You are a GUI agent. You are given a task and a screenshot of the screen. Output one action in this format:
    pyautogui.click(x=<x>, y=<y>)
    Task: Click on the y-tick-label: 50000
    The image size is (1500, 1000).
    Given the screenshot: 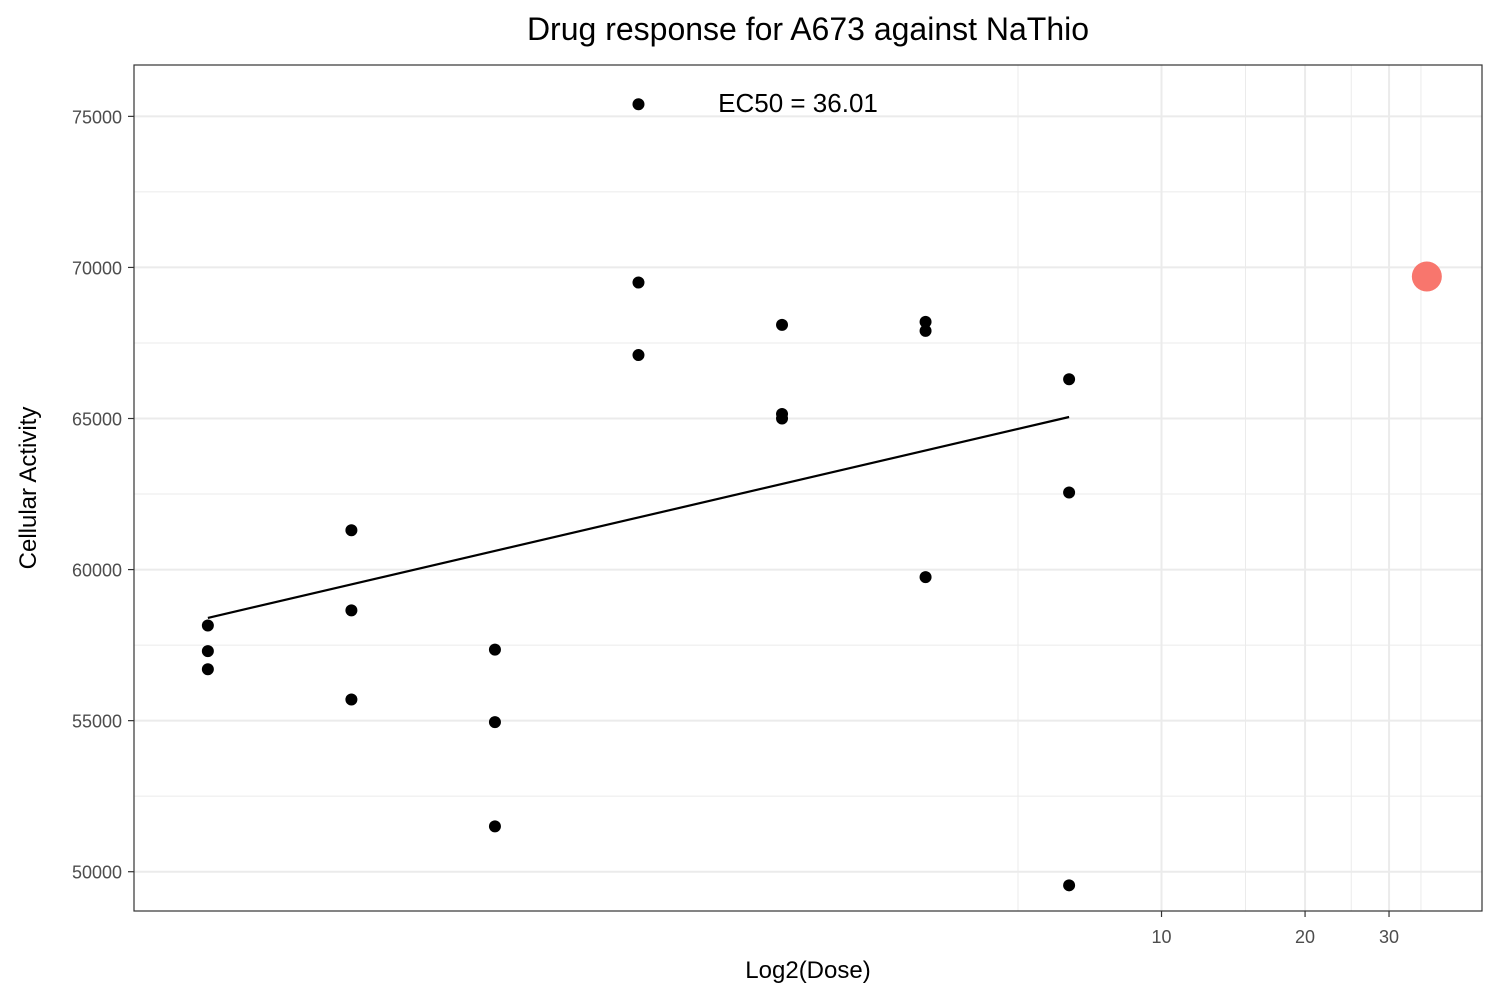 What is the action you would take?
    pyautogui.click(x=97, y=873)
    